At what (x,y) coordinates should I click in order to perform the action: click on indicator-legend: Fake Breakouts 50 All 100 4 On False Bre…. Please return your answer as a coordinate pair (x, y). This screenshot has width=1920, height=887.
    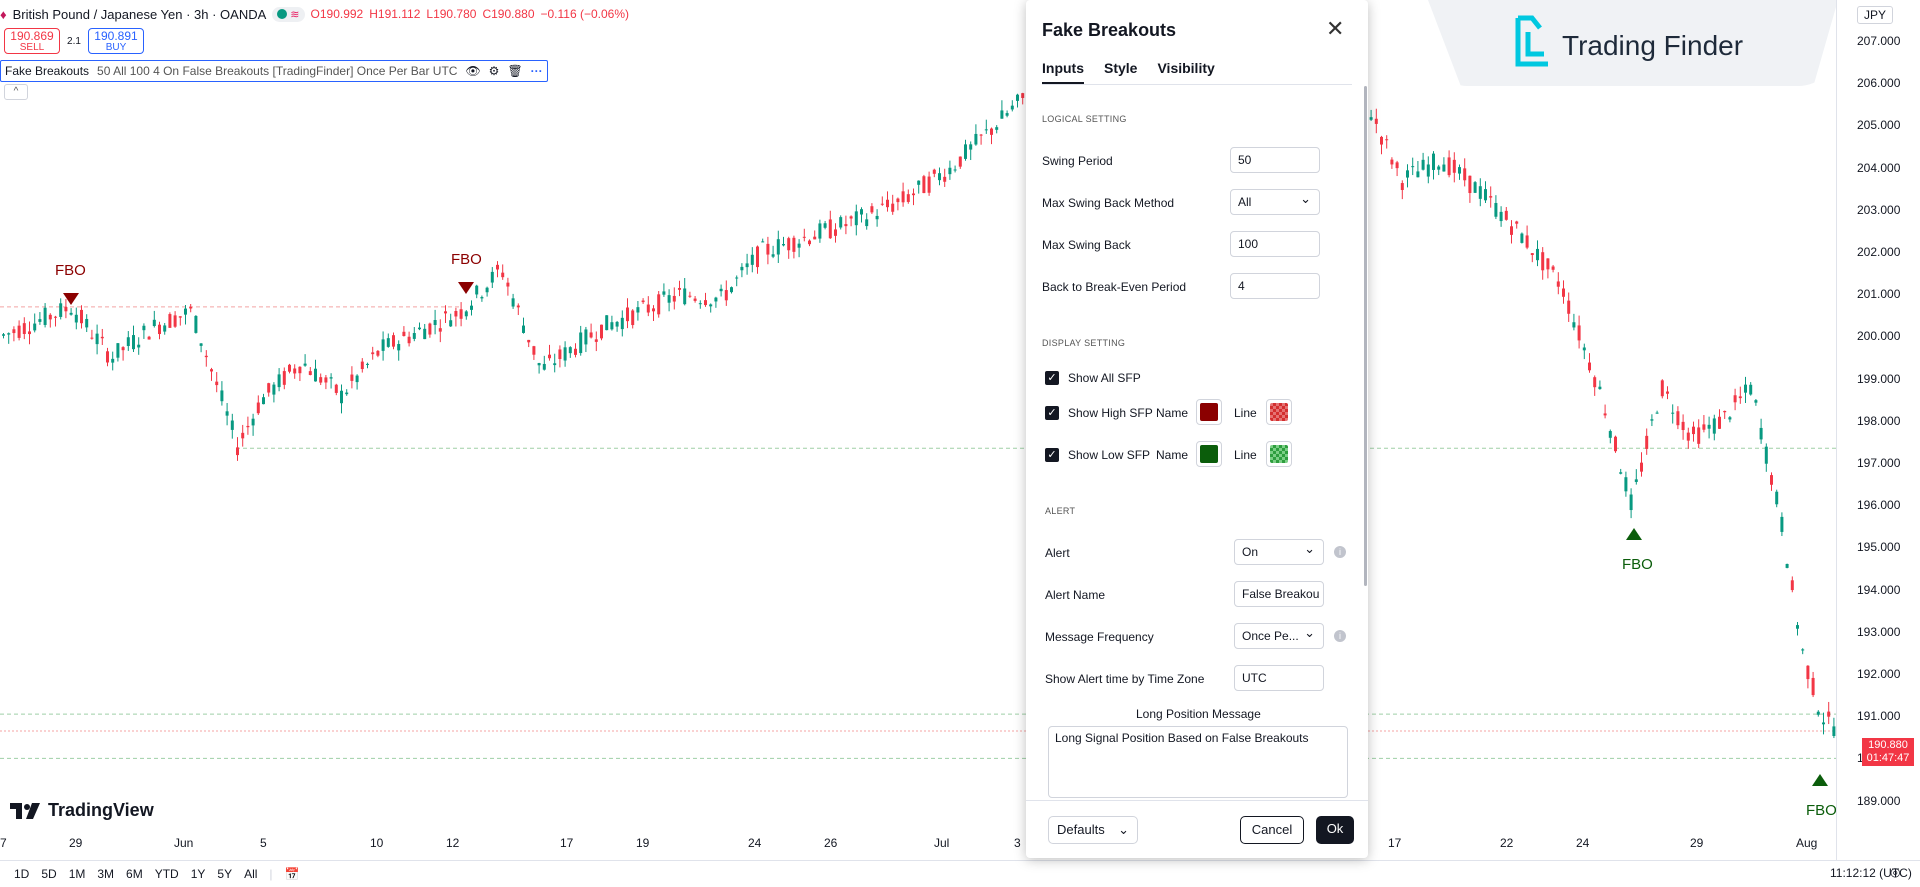
    Looking at the image, I should click on (274, 71).